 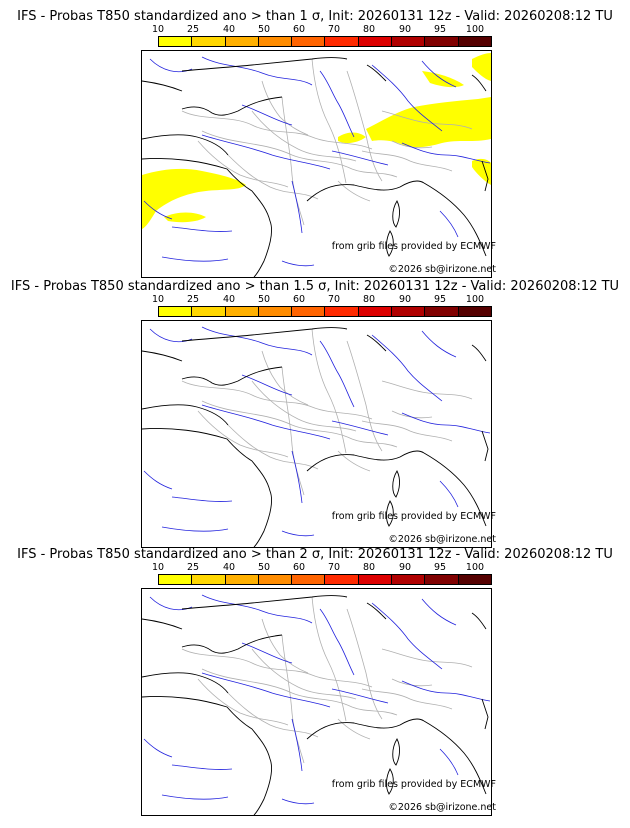 What do you see at coordinates (299, 567) in the screenshot?
I see `colorbar-tick-label: 60` at bounding box center [299, 567].